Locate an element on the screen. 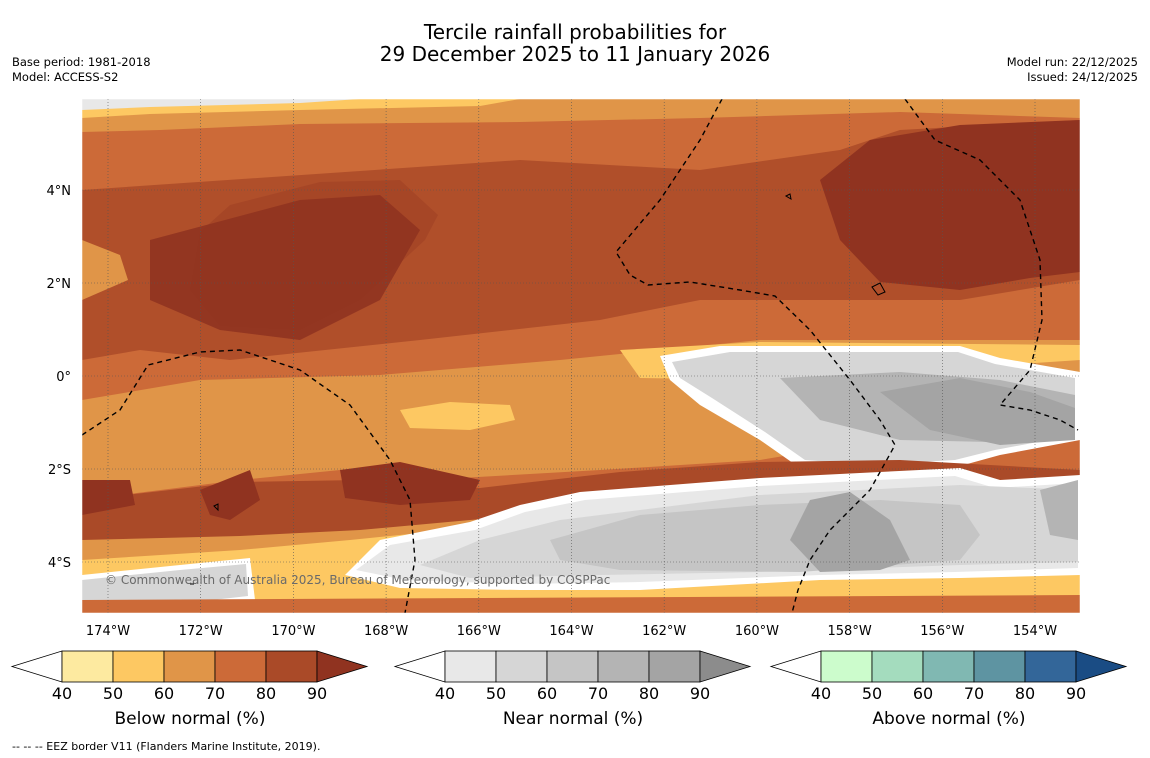 The height and width of the screenshot is (758, 1150). latitude-labels: 4°N 2°N 0° 2°S 4°S is located at coordinates (59, 377).